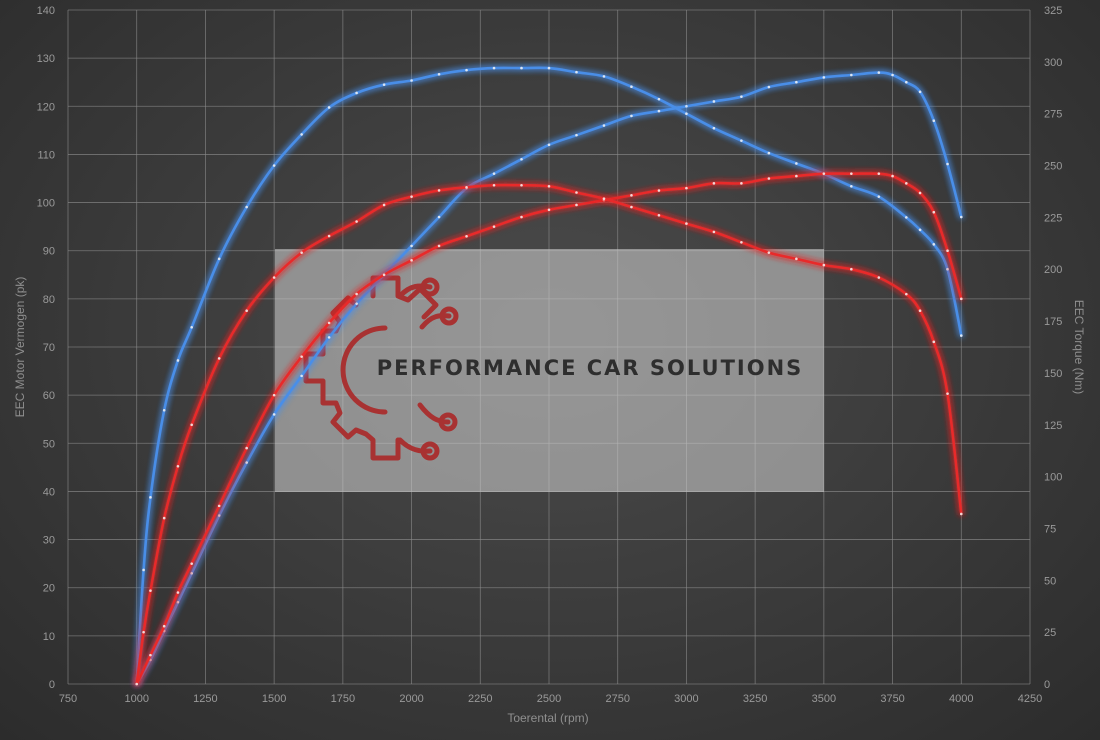 The image size is (1100, 740). Describe the element at coordinates (1053, 348) in the screenshot. I see `right-axis-ticks: 0 25 50 75 100 125 150 175 200 225 250 275 300 325` at that location.